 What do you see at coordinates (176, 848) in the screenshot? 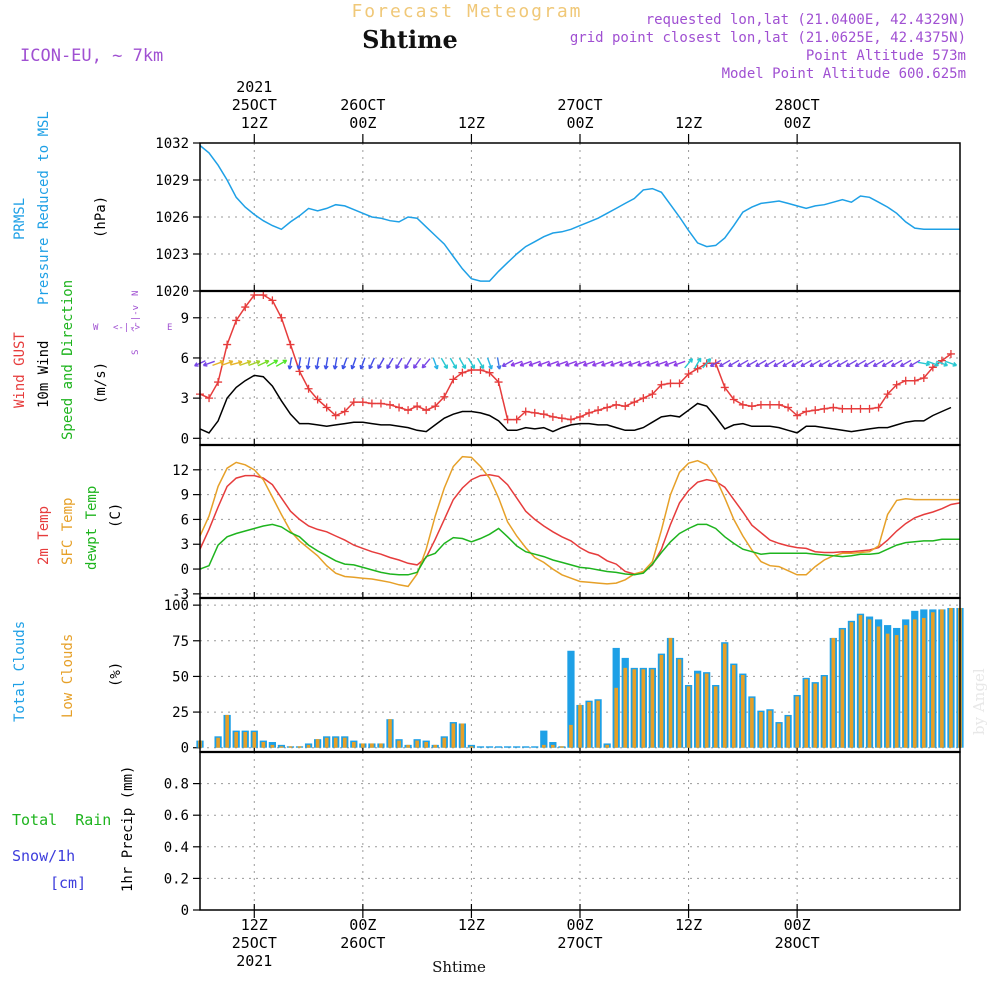
I see `precip-ytick-label-2: 0.4` at bounding box center [176, 848].